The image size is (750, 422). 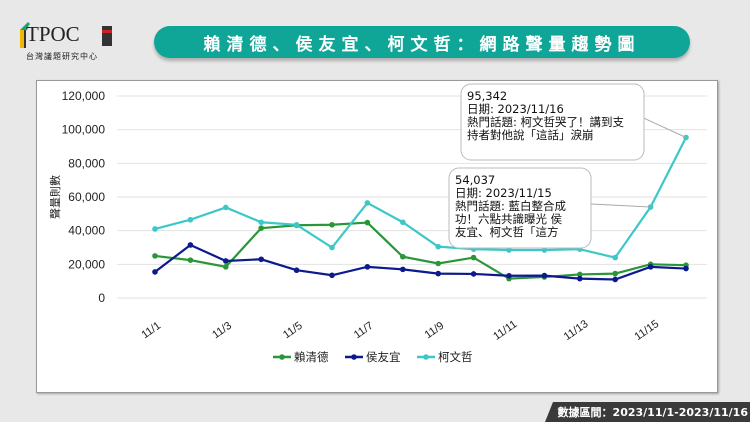 I want to click on legend-label: 賴清德, so click(x=311, y=357).